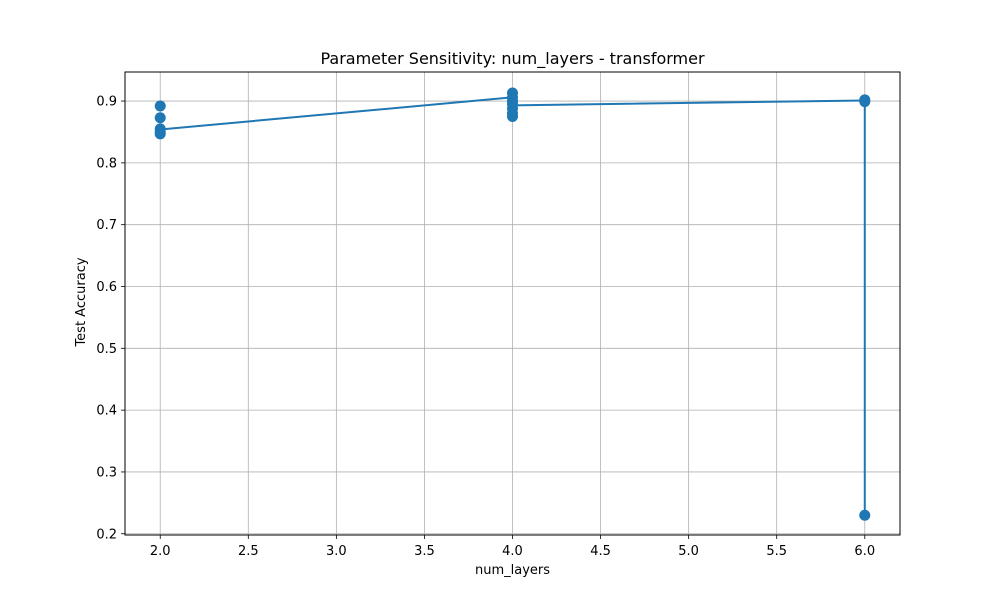 This screenshot has height=600, width=1000. I want to click on y-tick-label: 0.9, so click(106, 102).